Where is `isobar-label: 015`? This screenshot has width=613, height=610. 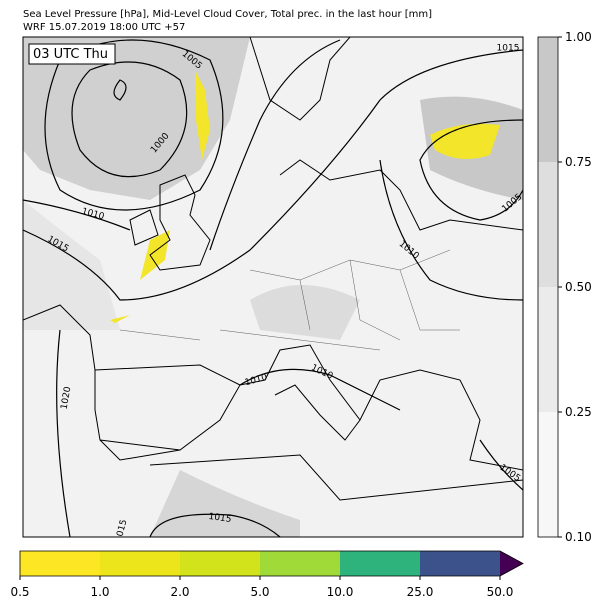
isobar-label: 015 is located at coordinates (122, 528).